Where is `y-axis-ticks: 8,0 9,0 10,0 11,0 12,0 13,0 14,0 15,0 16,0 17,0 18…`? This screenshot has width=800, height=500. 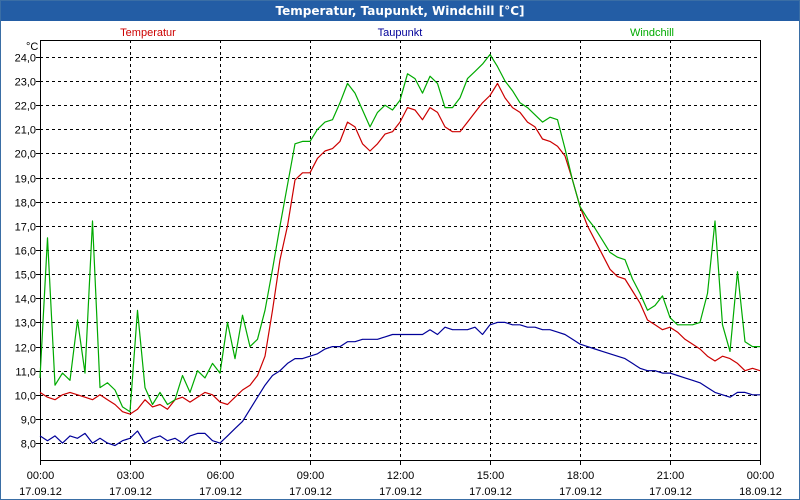
y-axis-ticks: 8,0 9,0 10,0 11,0 12,0 13,0 14,0 15,0 16,0 17,0 18… is located at coordinates (27, 252).